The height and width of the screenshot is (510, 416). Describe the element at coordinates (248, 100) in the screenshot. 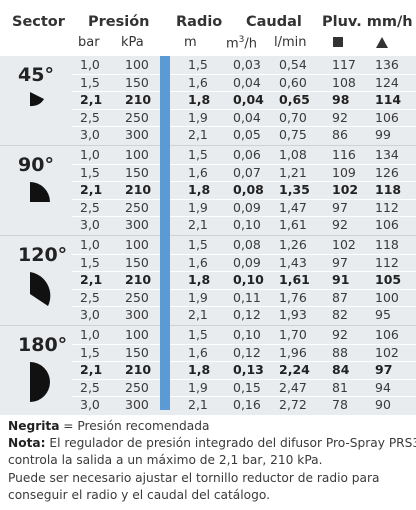

I see `cell-m3h: 0,04` at that location.